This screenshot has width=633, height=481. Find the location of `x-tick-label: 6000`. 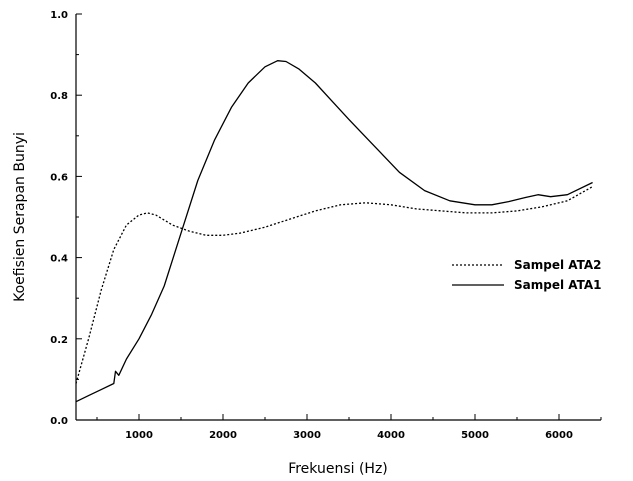

x-tick-label: 6000 is located at coordinates (559, 435).